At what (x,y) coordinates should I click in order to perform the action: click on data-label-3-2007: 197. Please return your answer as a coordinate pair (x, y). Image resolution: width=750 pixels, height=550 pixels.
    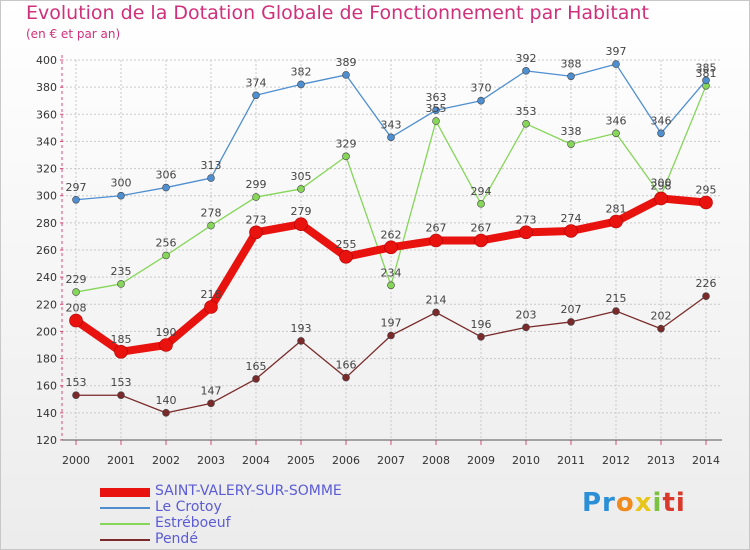
    Looking at the image, I should click on (391, 323).